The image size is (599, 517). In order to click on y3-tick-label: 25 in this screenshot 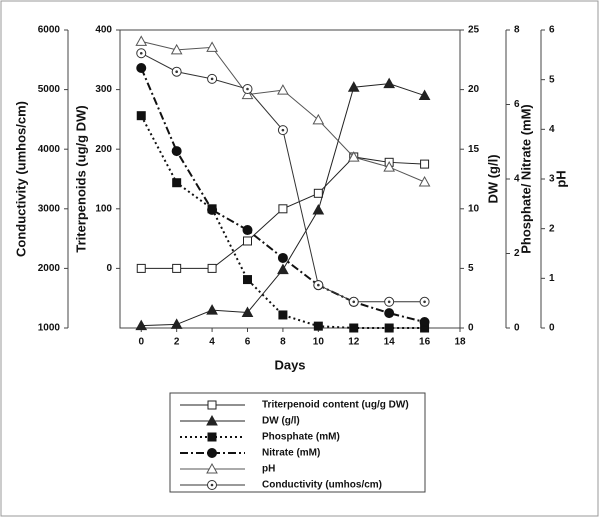, I will do `click(474, 30)`.